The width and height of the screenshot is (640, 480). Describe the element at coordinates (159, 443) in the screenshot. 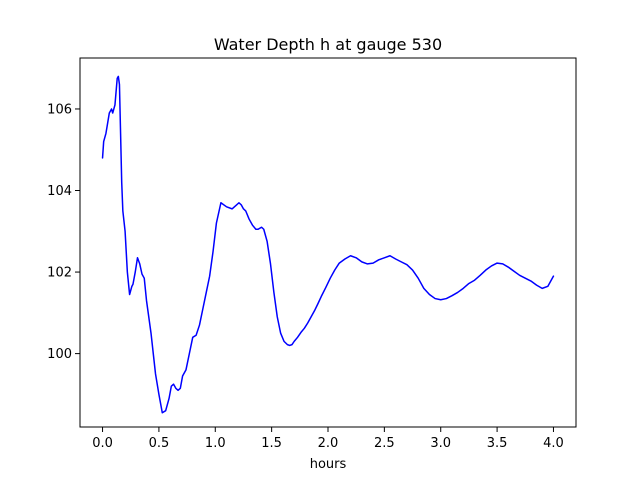

I see `x-tick-label: 0.5` at that location.